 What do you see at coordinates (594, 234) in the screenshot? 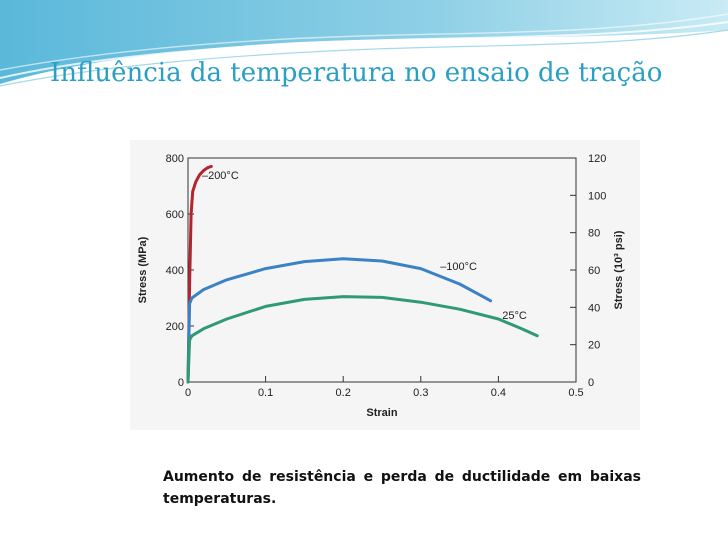
I see `y2-tick-label: 80` at bounding box center [594, 234].